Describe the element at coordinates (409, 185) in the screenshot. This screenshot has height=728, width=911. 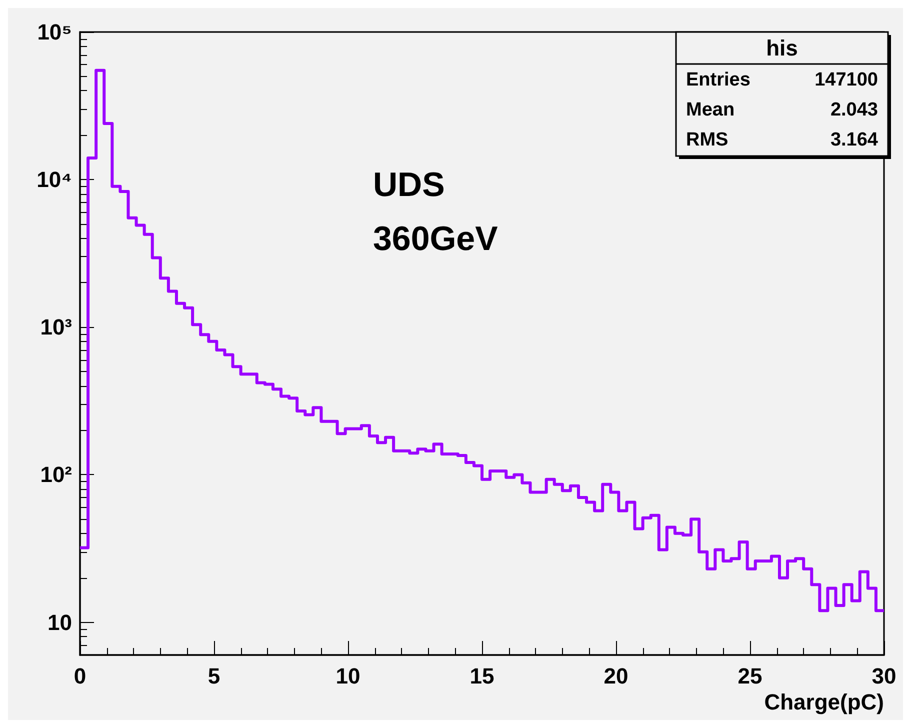
I see `annotation: UDS` at that location.